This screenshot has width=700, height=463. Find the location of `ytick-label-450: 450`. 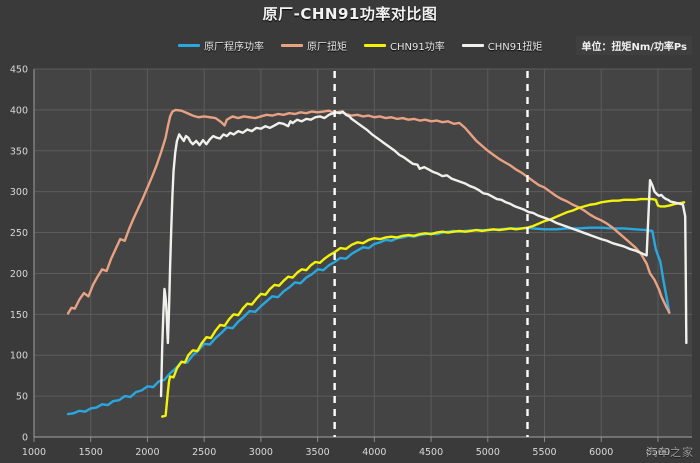

ytick-label-450: 450 is located at coordinates (19, 70).